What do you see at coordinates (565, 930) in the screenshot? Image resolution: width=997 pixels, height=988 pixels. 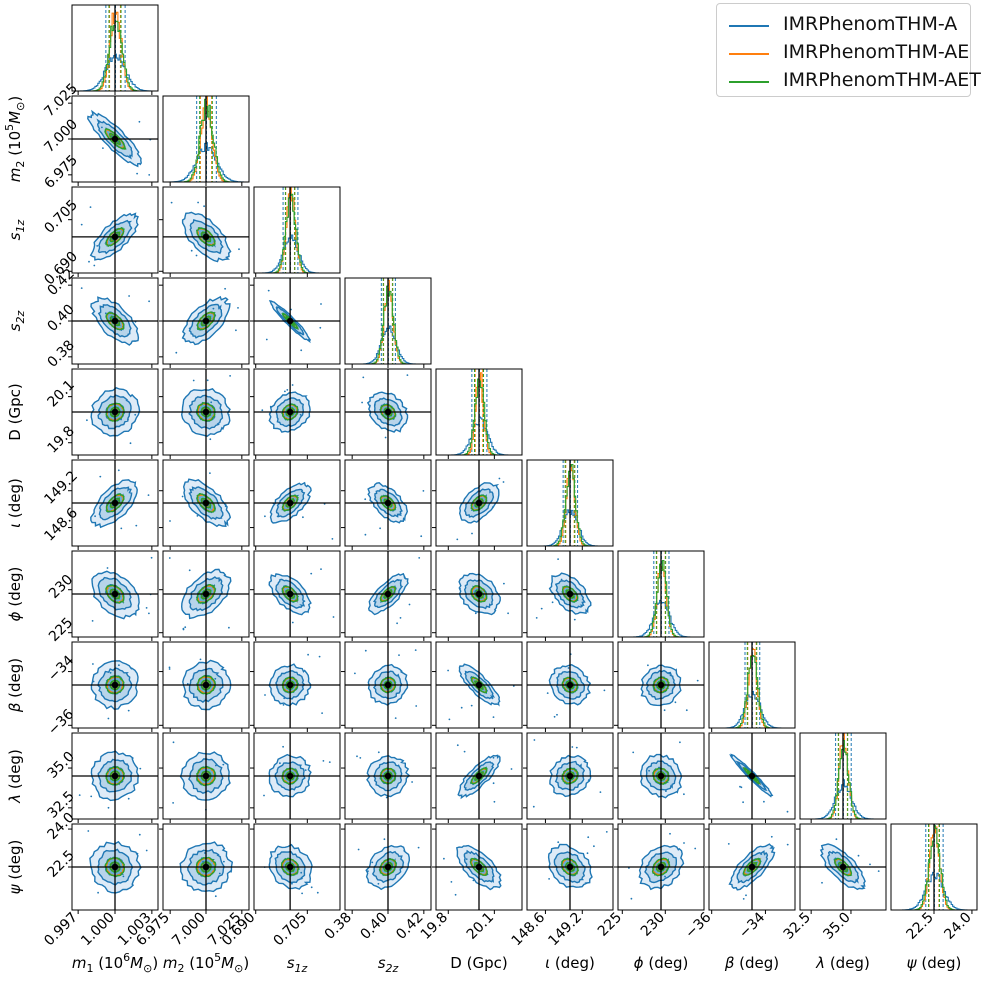 I see `x-tick-label: 149.2` at bounding box center [565, 930].